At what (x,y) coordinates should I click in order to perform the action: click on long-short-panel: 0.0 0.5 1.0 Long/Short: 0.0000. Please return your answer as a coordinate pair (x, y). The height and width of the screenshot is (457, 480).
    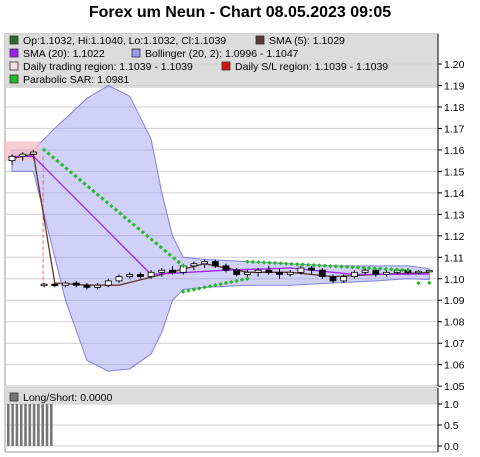
    Looking at the image, I should click on (231, 420).